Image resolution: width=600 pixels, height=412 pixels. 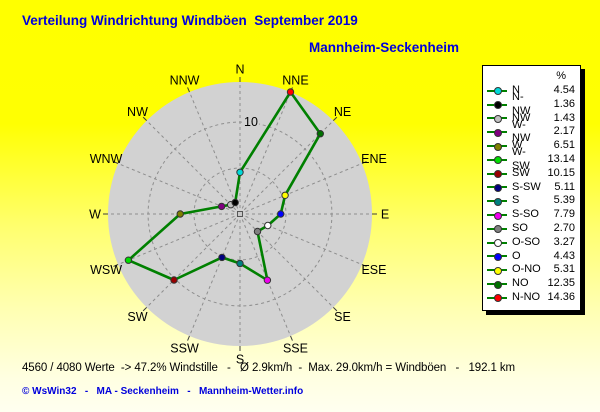 I want to click on legend-direction-label: NO, so click(x=520, y=283).